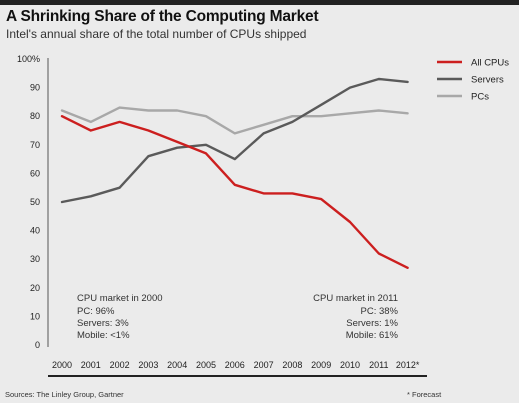  I want to click on x-tick-label: 2000, so click(62, 365).